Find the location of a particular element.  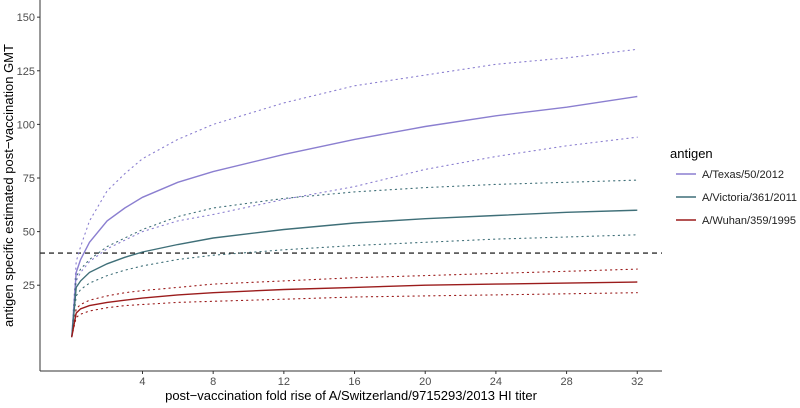

x-tick-label: 12 is located at coordinates (284, 382).